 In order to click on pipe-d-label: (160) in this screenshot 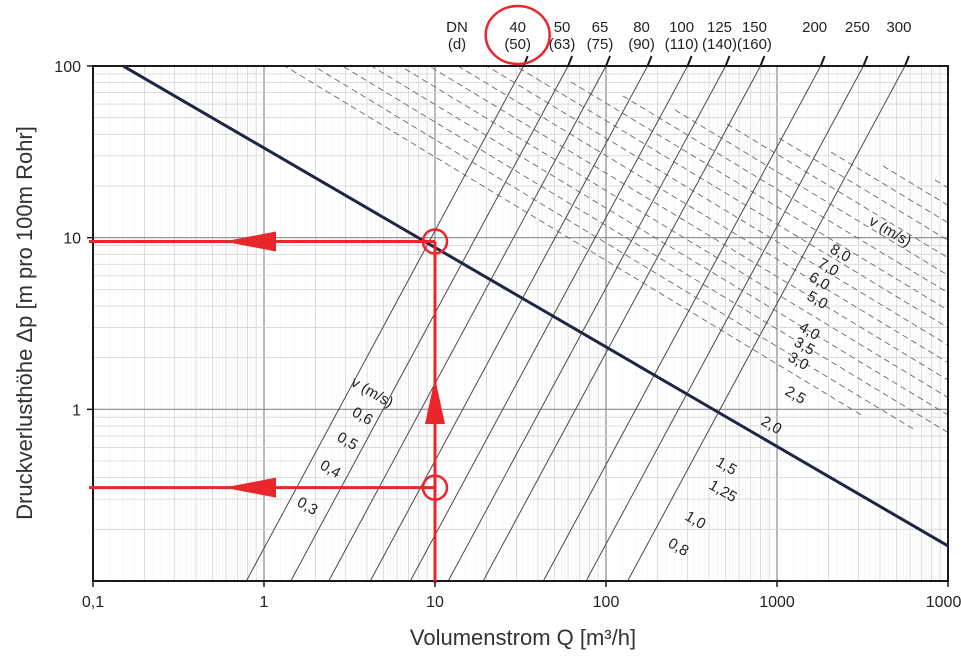, I will do `click(754, 44)`.